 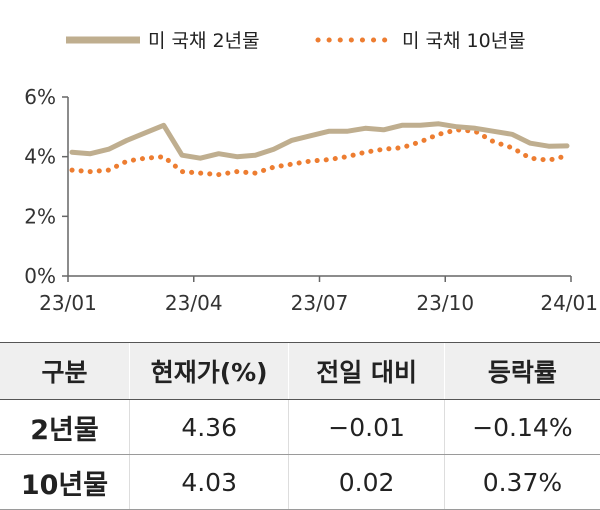 What do you see at coordinates (366, 371) in the screenshot?
I see `col-header-change: 전일 대비` at bounding box center [366, 371].